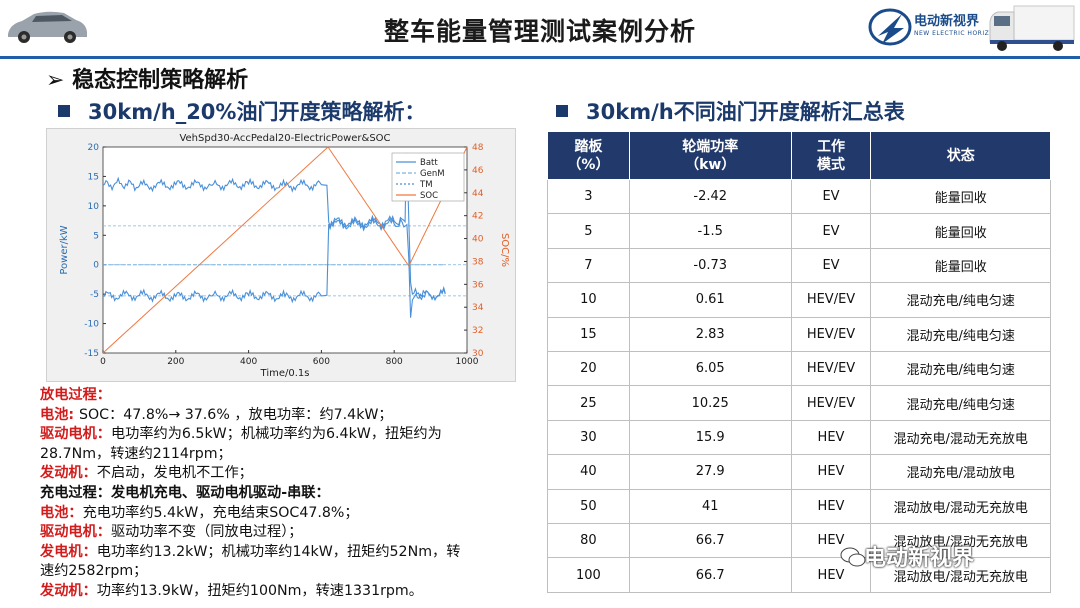  I want to click on table-row: 20 6.05 HEV/EV 混动充电/纯电匀速, so click(799, 369).